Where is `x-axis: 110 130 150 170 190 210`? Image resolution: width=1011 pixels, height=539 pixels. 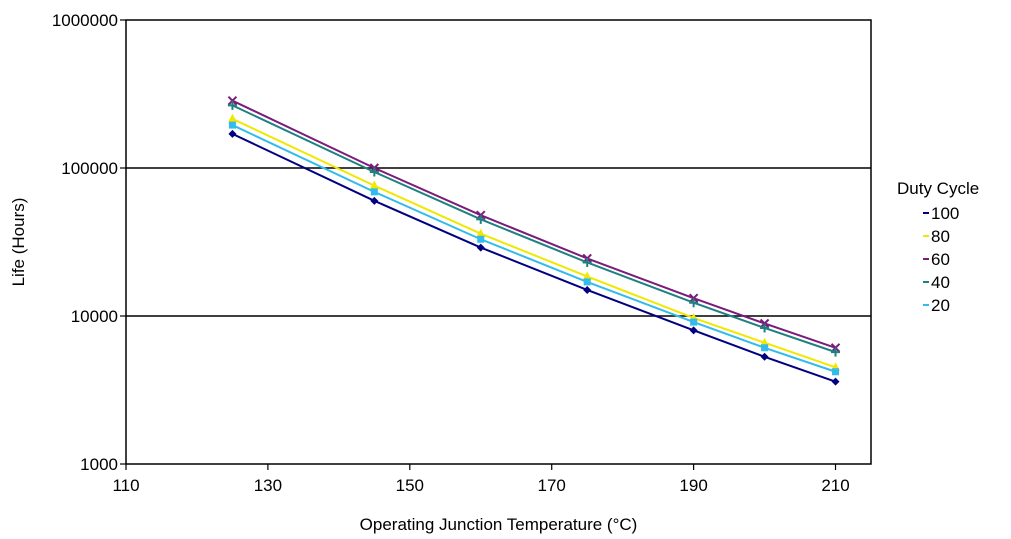
x-axis: 110 130 150 170 190 210 is located at coordinates (481, 479).